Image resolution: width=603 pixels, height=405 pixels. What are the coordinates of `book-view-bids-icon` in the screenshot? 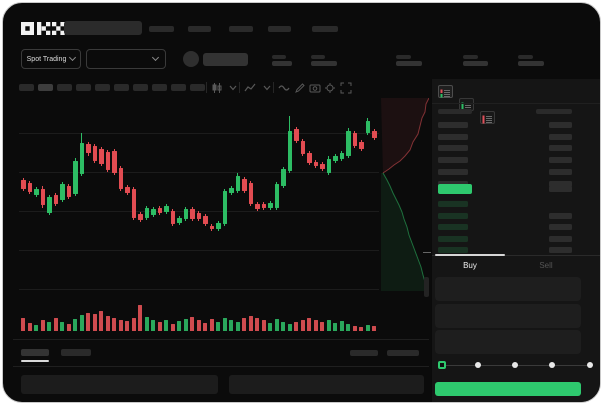 It's located at (466, 104).